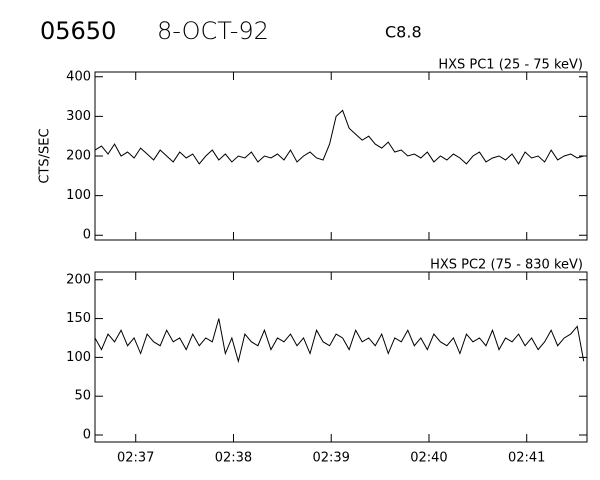 This screenshot has height=480, width=600. What do you see at coordinates (213, 31) in the screenshot?
I see `date: 8-OCT-92` at bounding box center [213, 31].